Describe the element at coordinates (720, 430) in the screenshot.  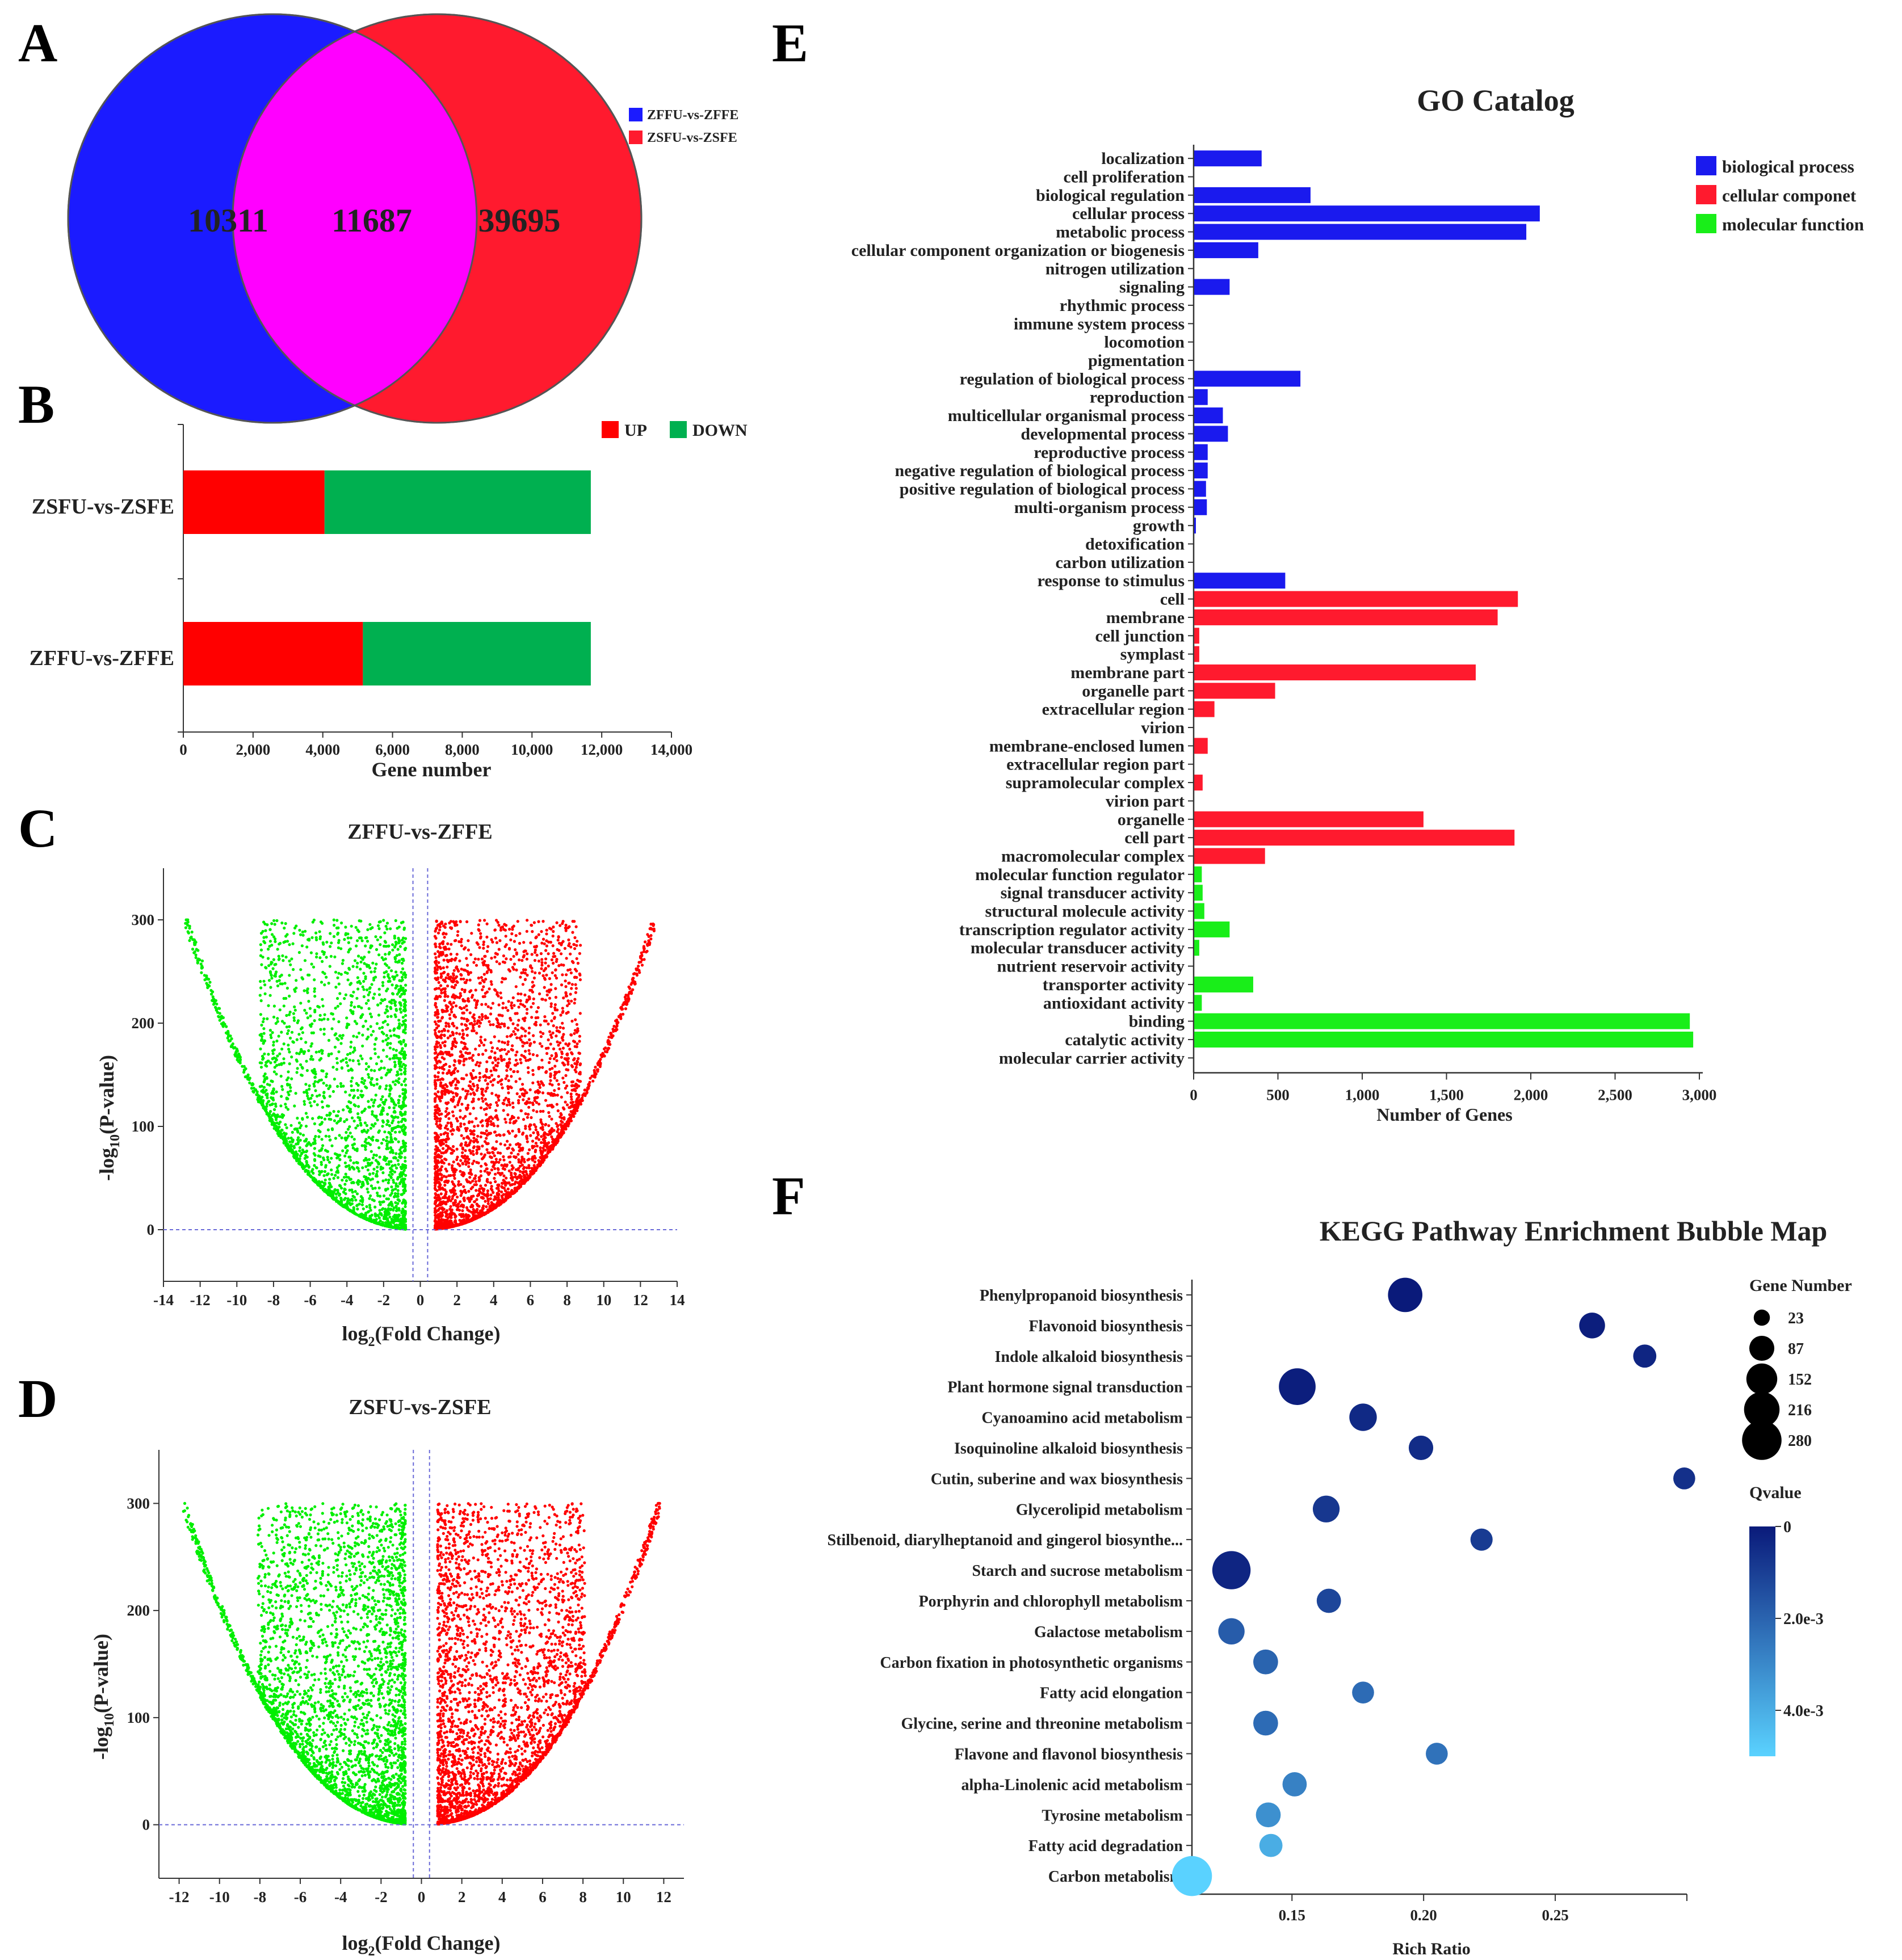
I see `b-legend-label-down: DOWN` at that location.